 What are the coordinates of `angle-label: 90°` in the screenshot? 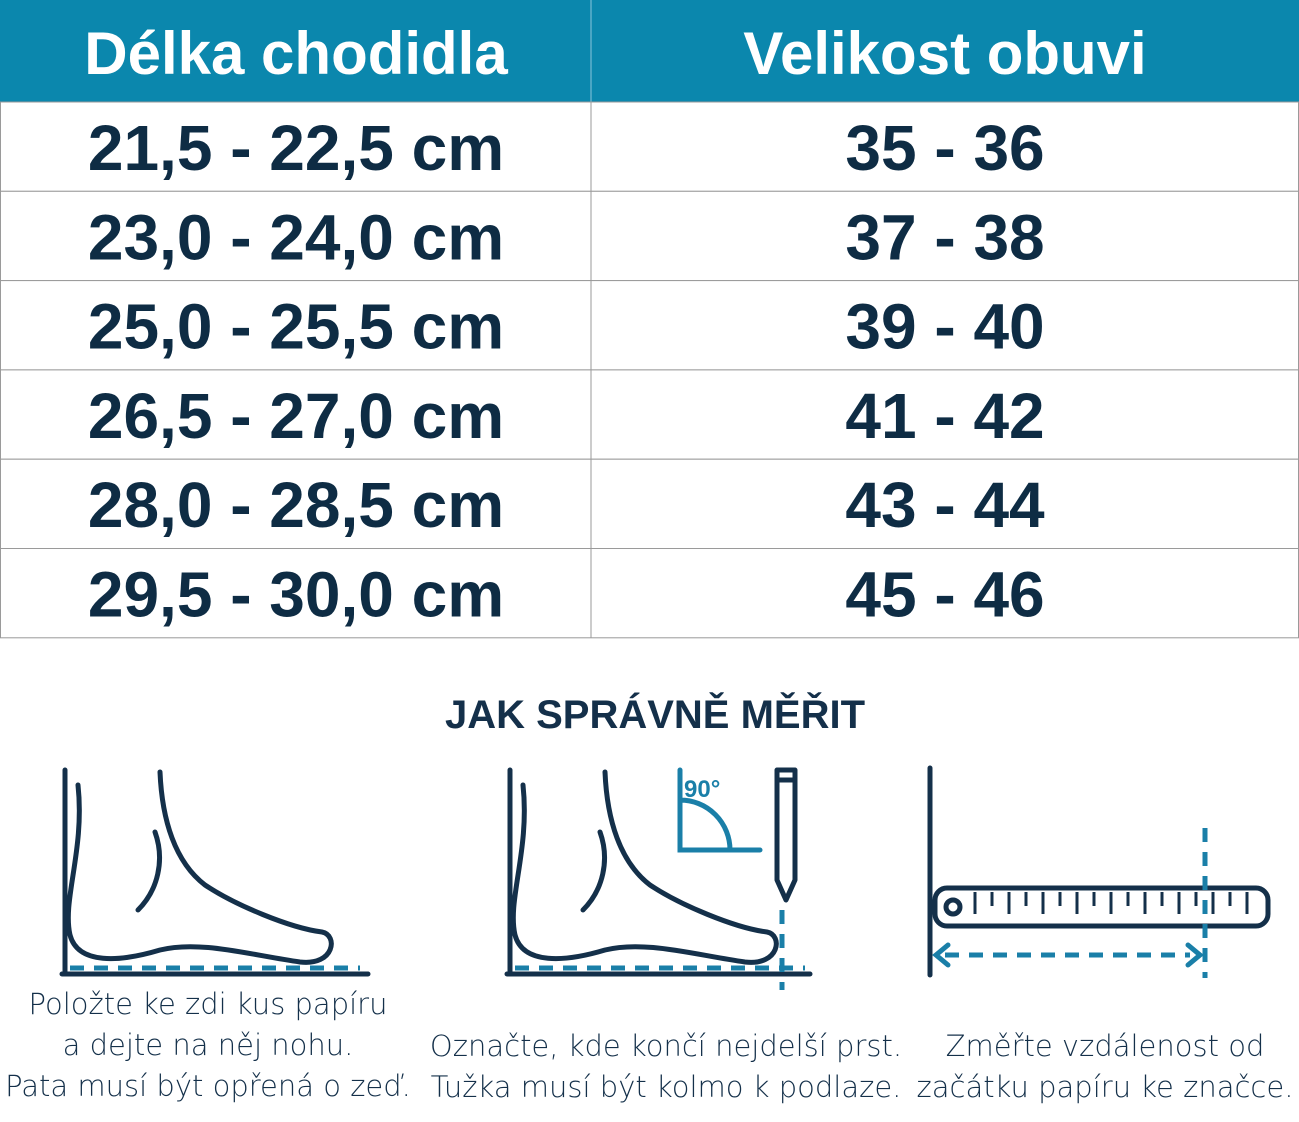 It's located at (702, 789).